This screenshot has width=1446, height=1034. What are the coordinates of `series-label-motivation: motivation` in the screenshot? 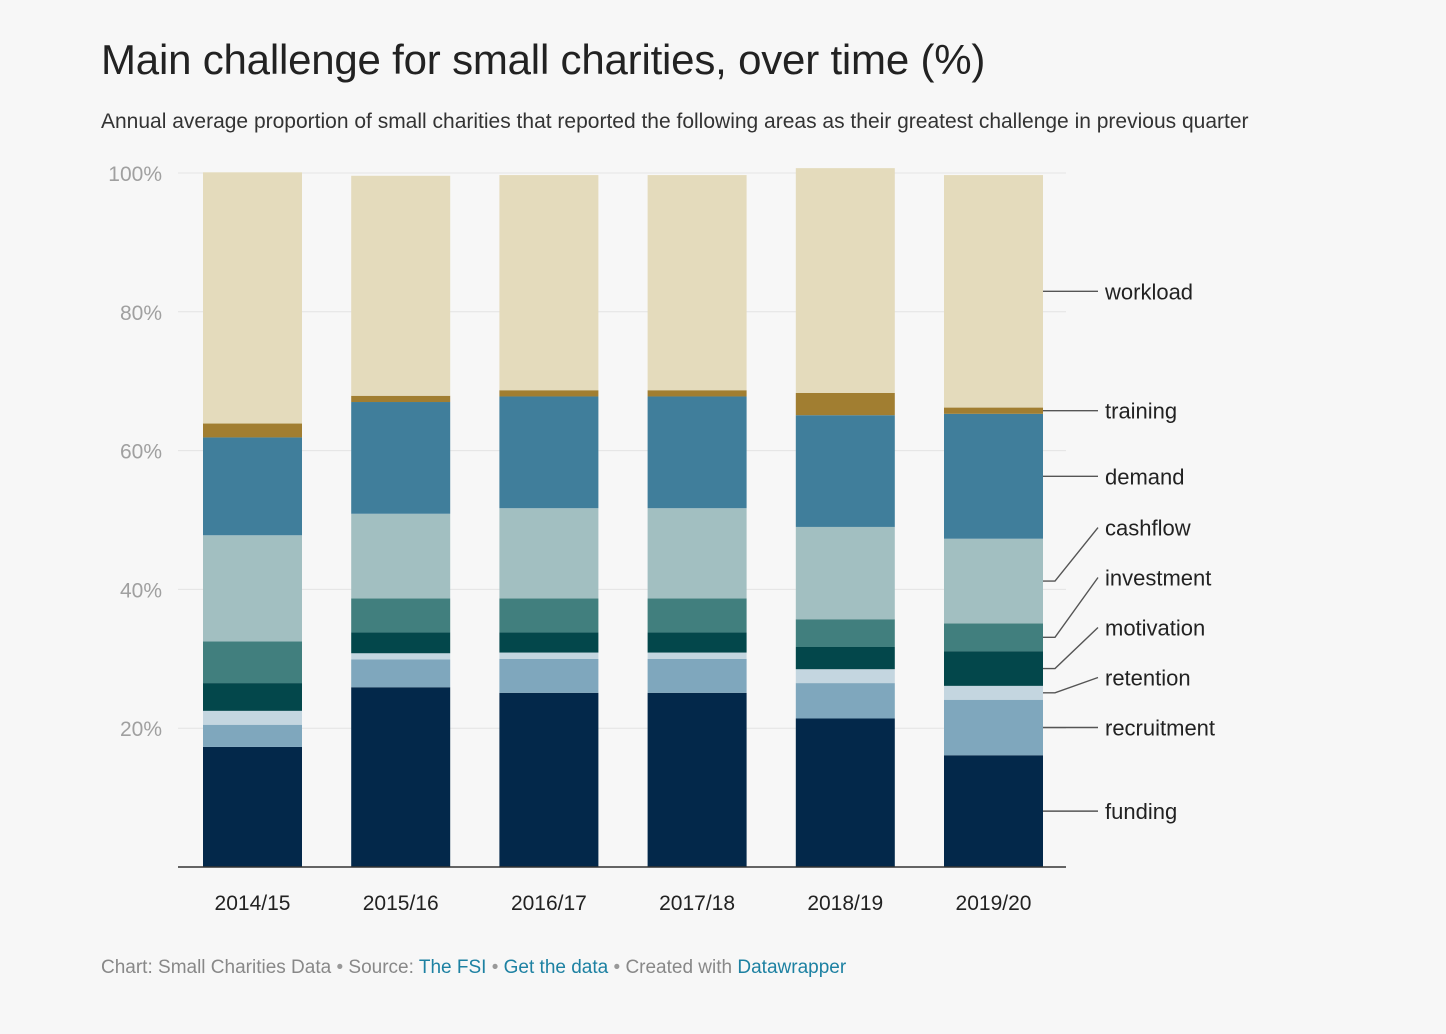 It's located at (1155, 628).